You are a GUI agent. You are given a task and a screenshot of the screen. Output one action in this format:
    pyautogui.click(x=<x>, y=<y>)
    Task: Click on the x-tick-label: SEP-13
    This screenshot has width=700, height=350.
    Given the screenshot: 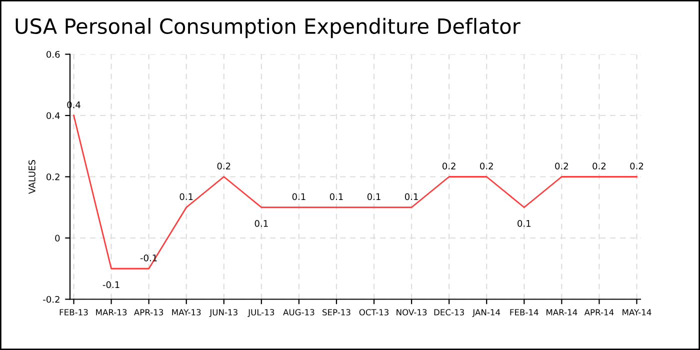 What is the action you would take?
    pyautogui.click(x=336, y=312)
    